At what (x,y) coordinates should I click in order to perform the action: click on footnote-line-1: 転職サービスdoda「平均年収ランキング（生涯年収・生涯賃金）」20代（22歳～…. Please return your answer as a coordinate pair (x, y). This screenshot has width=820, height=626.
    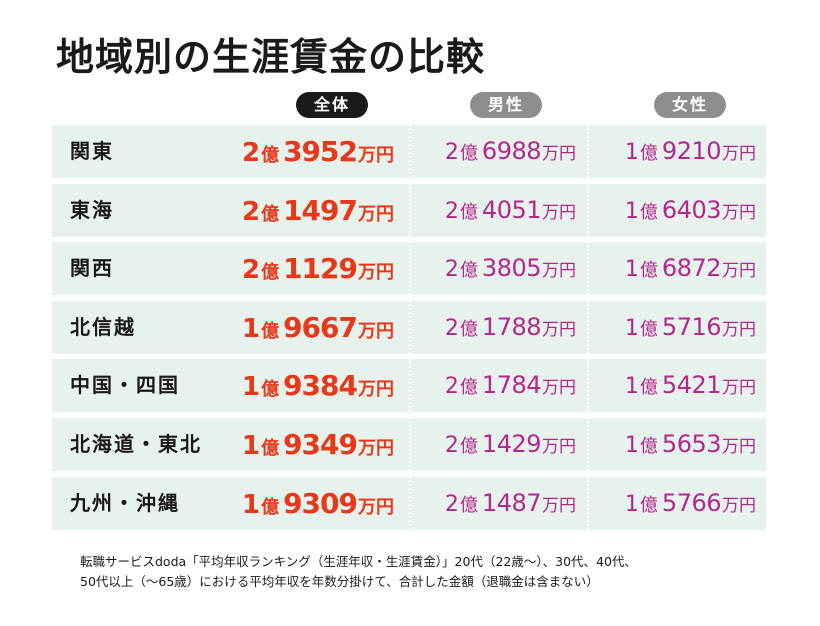
    Looking at the image, I should click on (358, 561).